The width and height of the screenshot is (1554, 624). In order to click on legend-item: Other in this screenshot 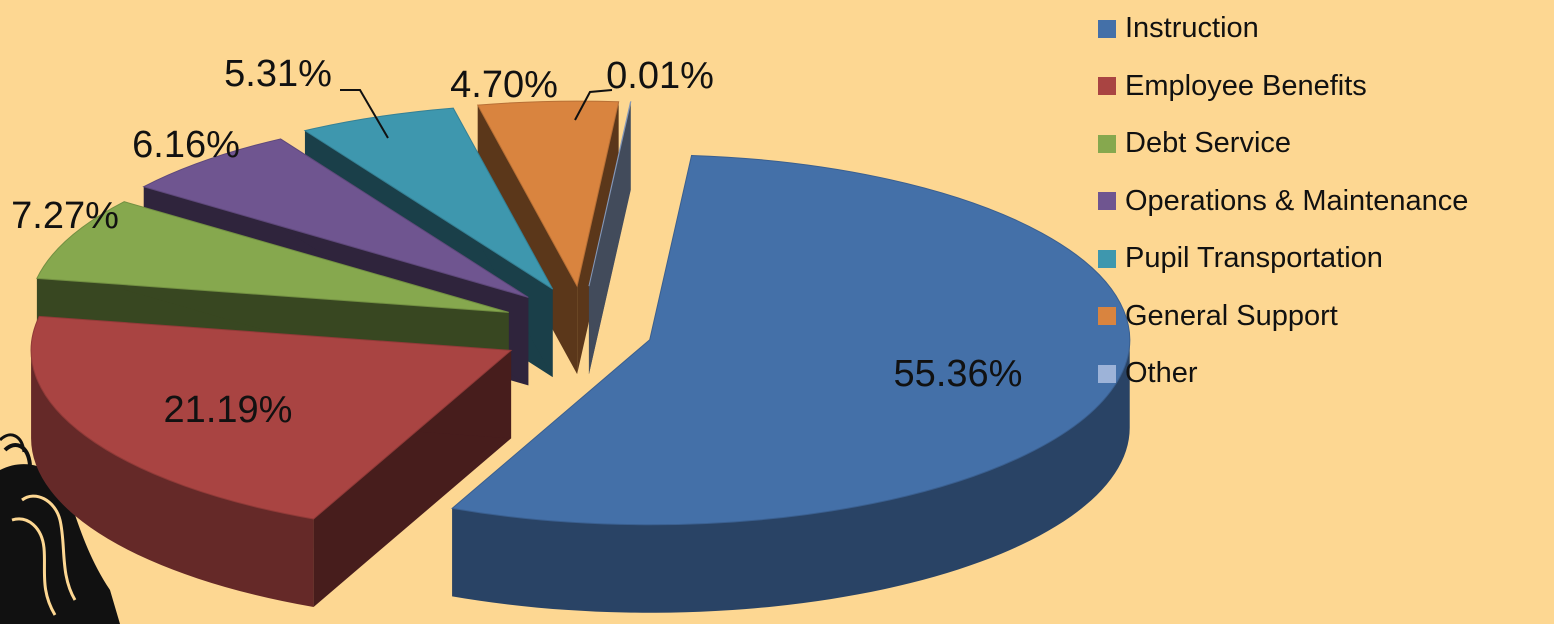, I will do `click(1323, 374)`.